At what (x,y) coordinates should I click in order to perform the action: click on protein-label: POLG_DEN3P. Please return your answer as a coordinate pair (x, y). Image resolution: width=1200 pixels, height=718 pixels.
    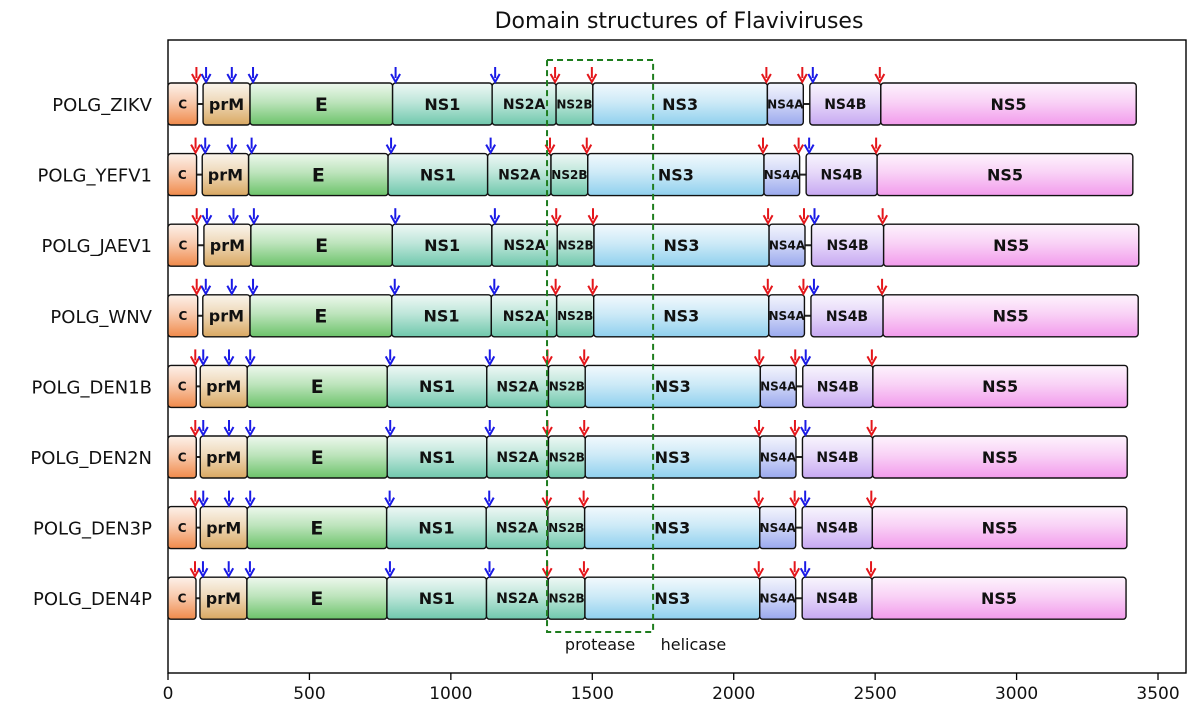
    Looking at the image, I should click on (92, 529).